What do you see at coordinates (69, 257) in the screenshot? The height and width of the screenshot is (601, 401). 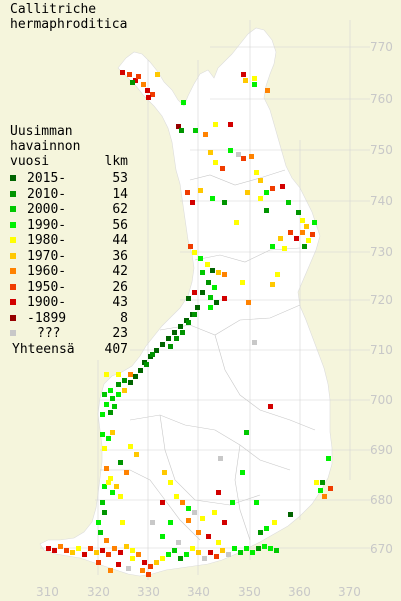 I see `legend-row: 1970- 36` at bounding box center [69, 257].